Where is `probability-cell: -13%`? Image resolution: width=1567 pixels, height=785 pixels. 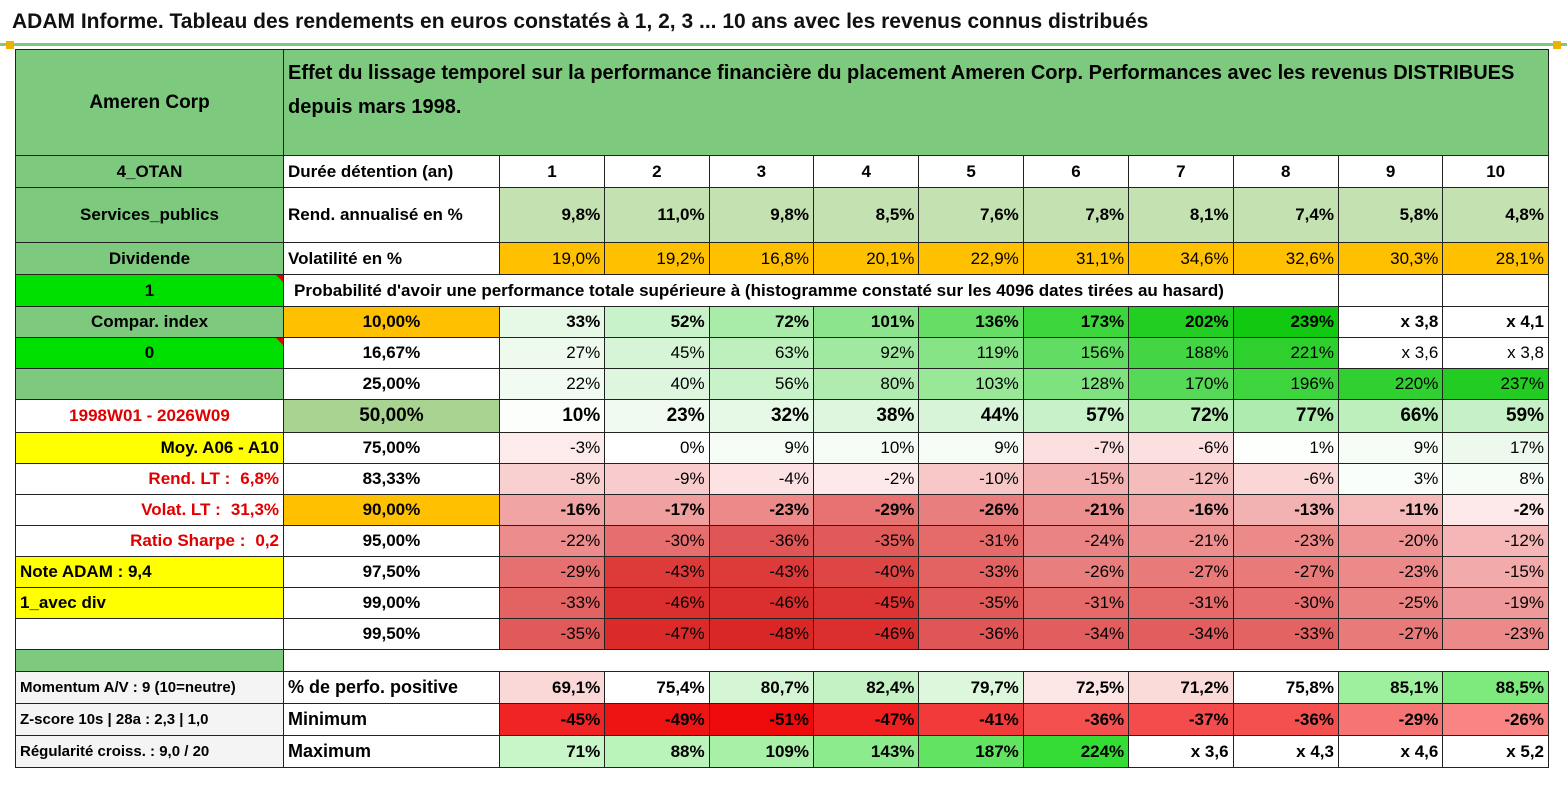 probability-cell: -13% is located at coordinates (1285, 510).